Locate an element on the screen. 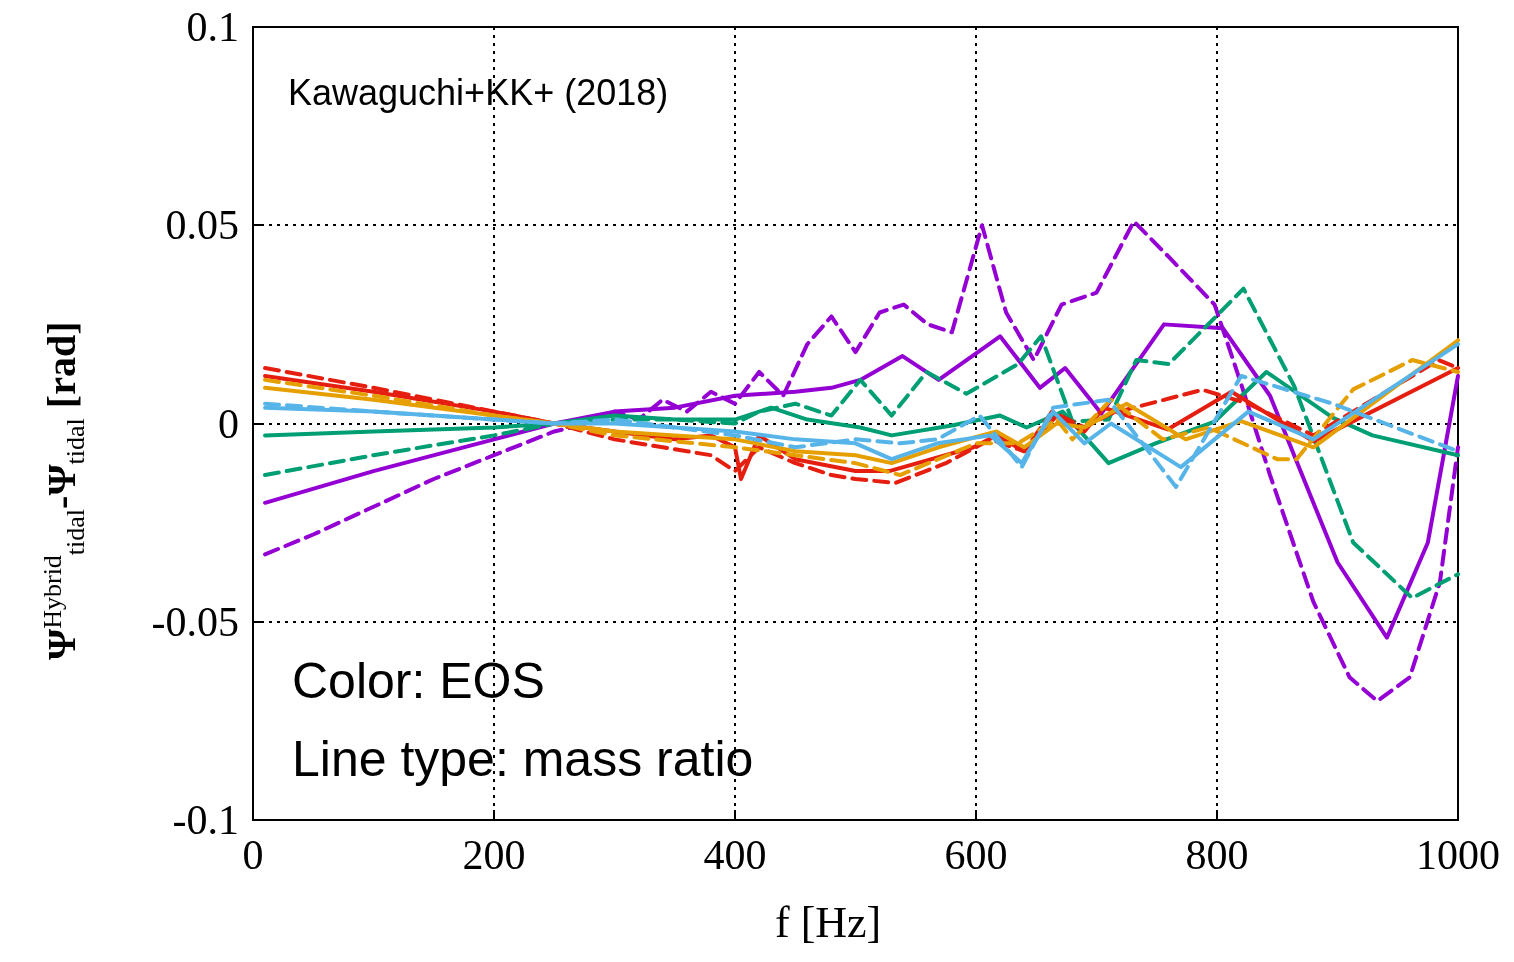 This screenshot has width=1514, height=962. y-tick-label: 0.1 is located at coordinates (212, 27).